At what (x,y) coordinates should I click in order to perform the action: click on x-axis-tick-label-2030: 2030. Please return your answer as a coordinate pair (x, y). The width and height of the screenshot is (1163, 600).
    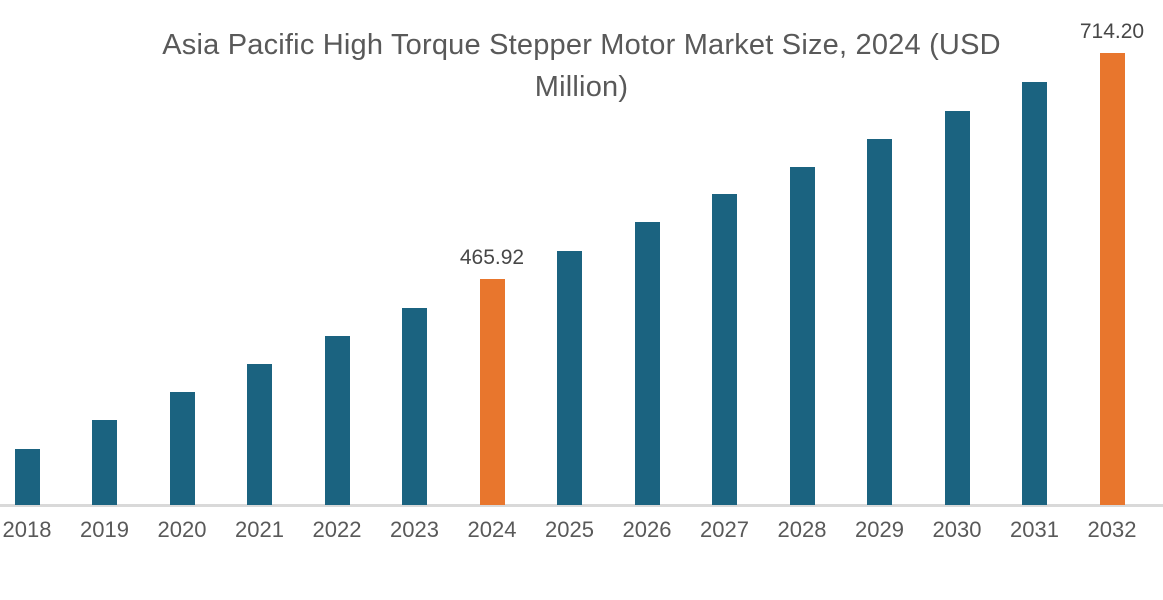
    Looking at the image, I should click on (957, 529).